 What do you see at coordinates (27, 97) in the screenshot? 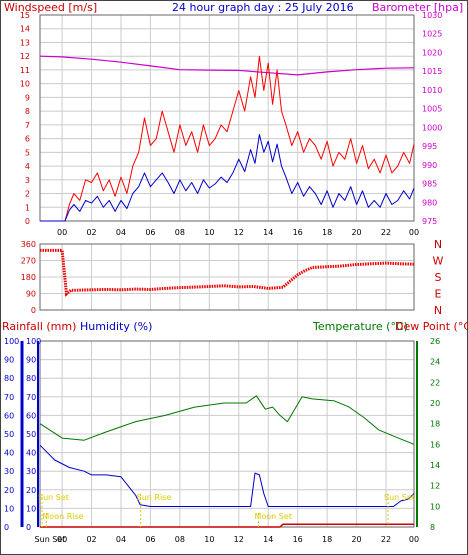
I see `windspeed-tick-label: 9` at bounding box center [27, 97].